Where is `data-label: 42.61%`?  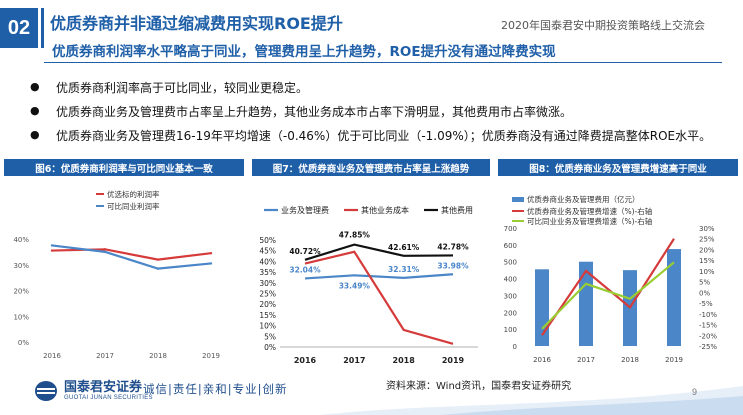
data-label: 42.61% is located at coordinates (404, 247).